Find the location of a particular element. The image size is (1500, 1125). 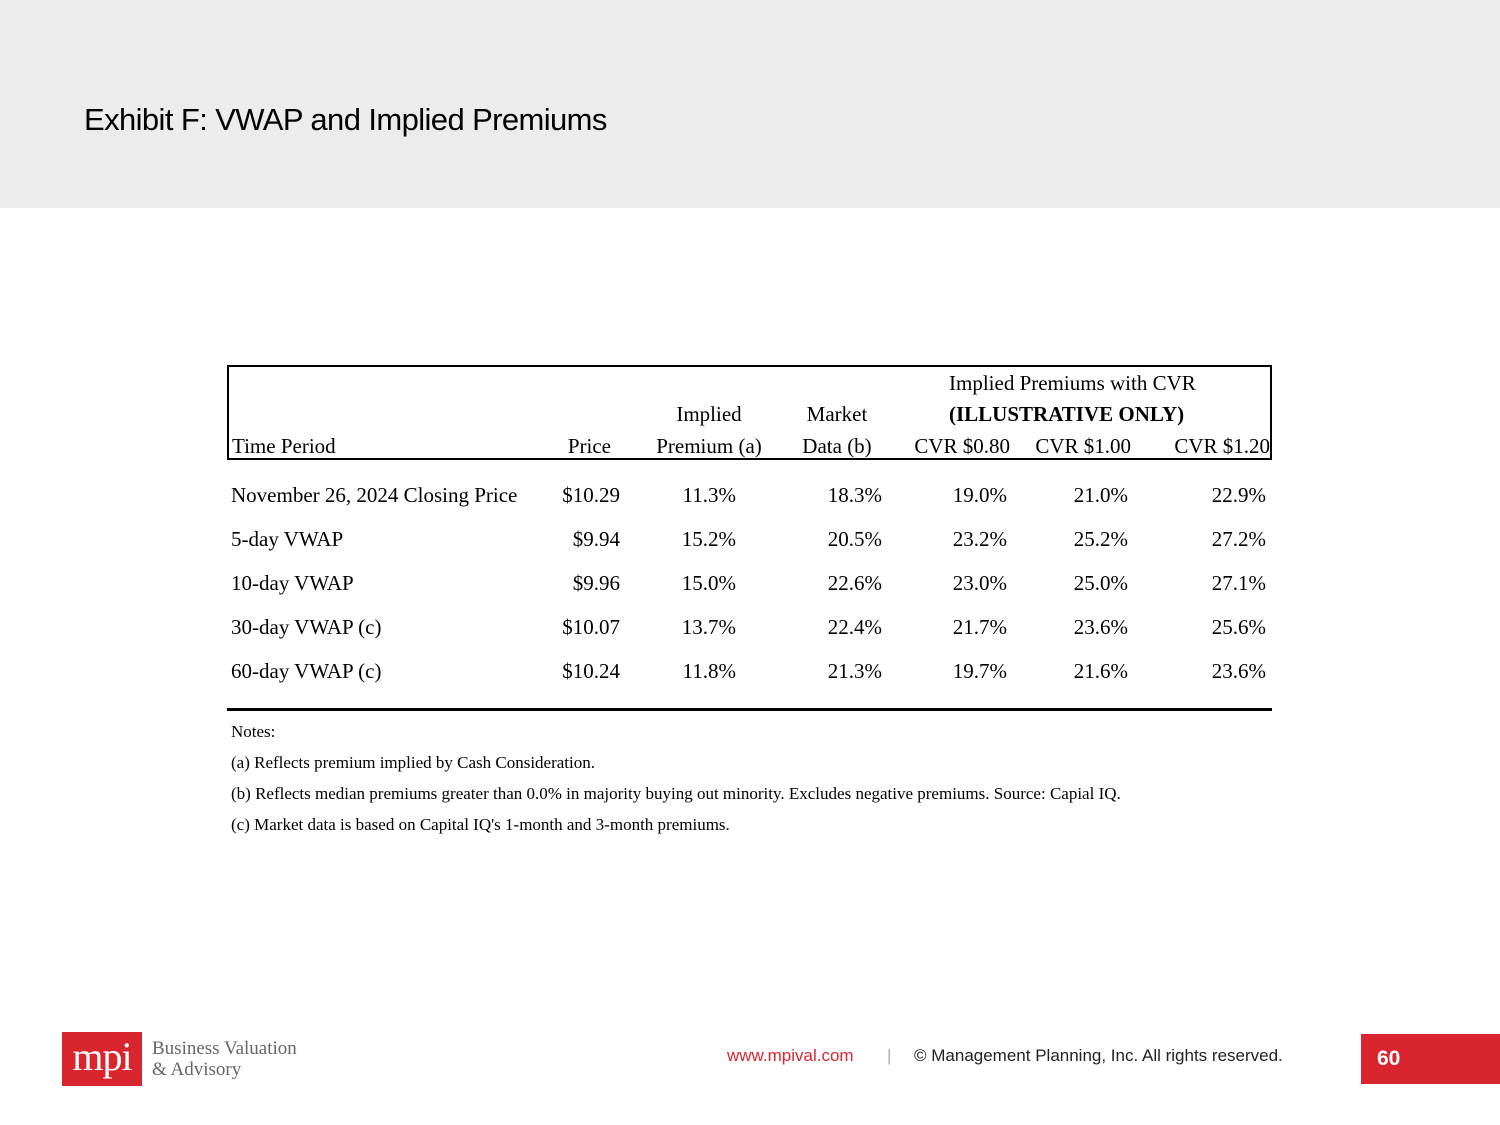

cell-cvr-080: 23.2% is located at coordinates (979, 539).